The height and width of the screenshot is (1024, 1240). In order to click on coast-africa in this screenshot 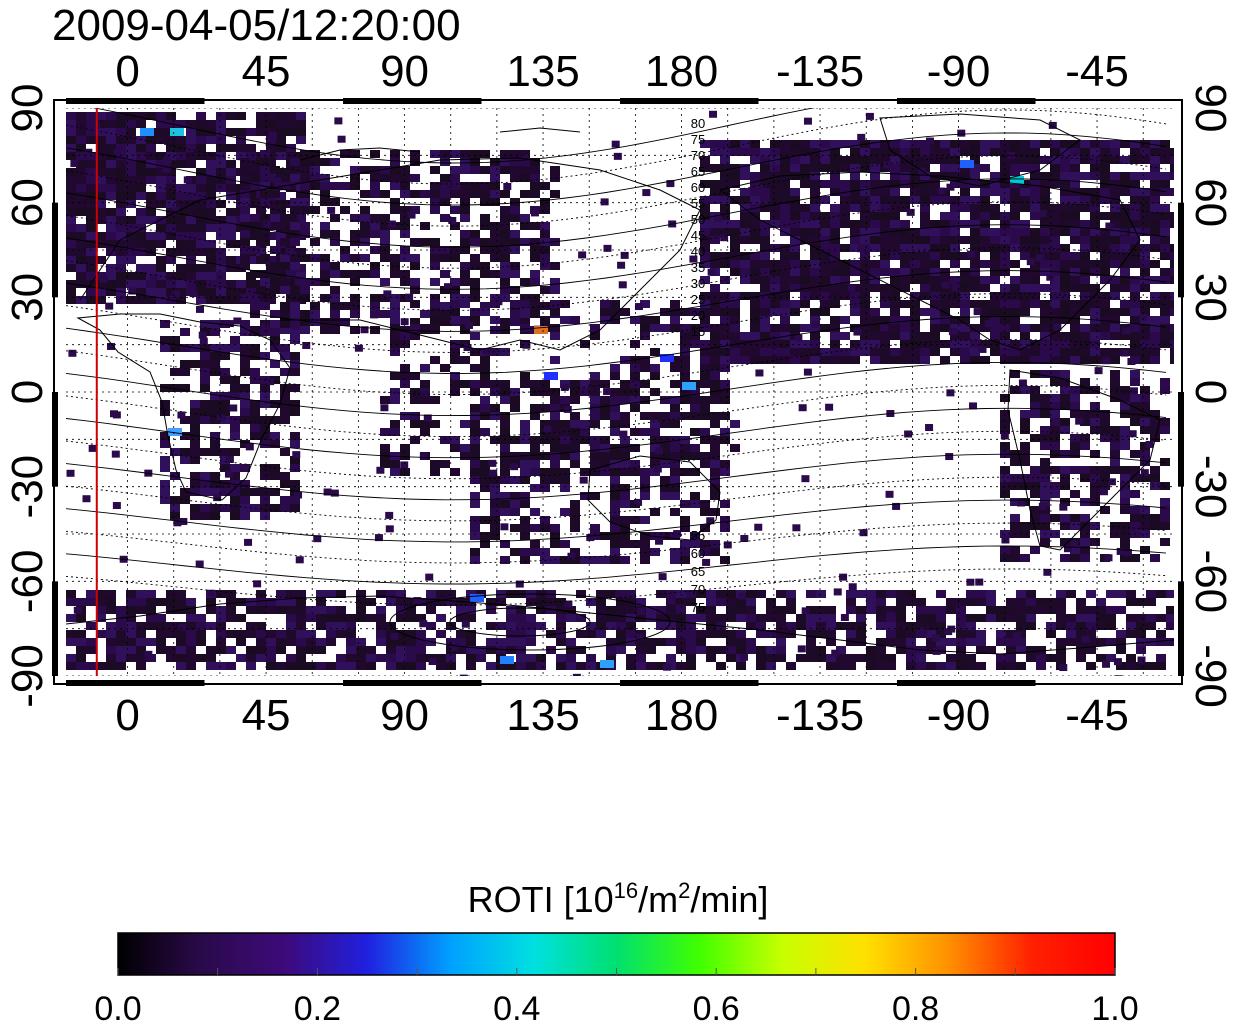, I will do `click(183, 407)`.